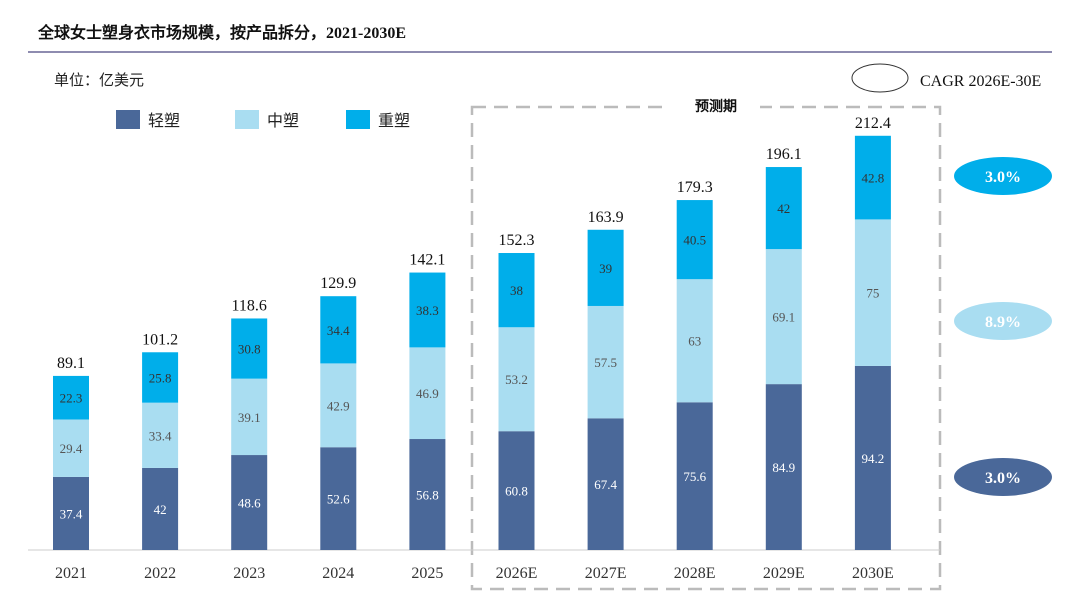 This screenshot has height=599, width=1073. I want to click on x-tick-label: 2030E, so click(873, 573).